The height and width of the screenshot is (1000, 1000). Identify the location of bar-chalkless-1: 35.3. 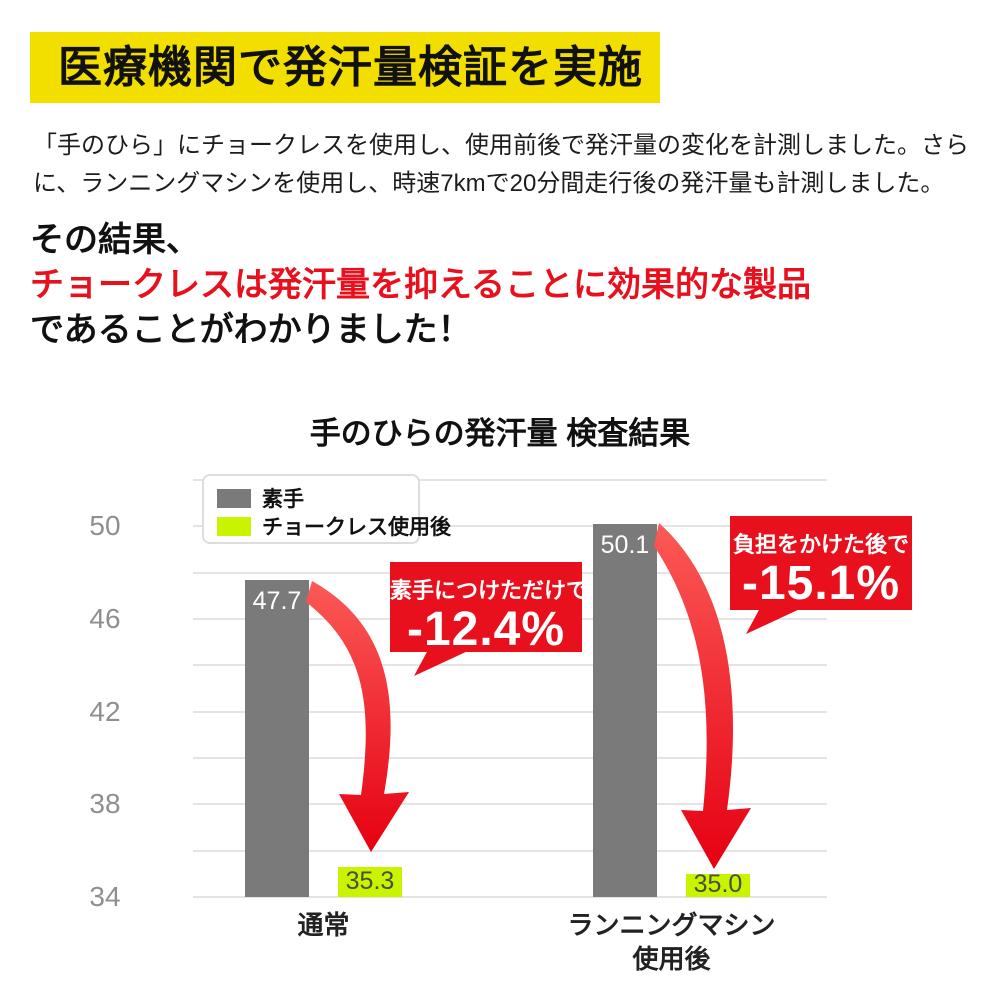
(370, 882).